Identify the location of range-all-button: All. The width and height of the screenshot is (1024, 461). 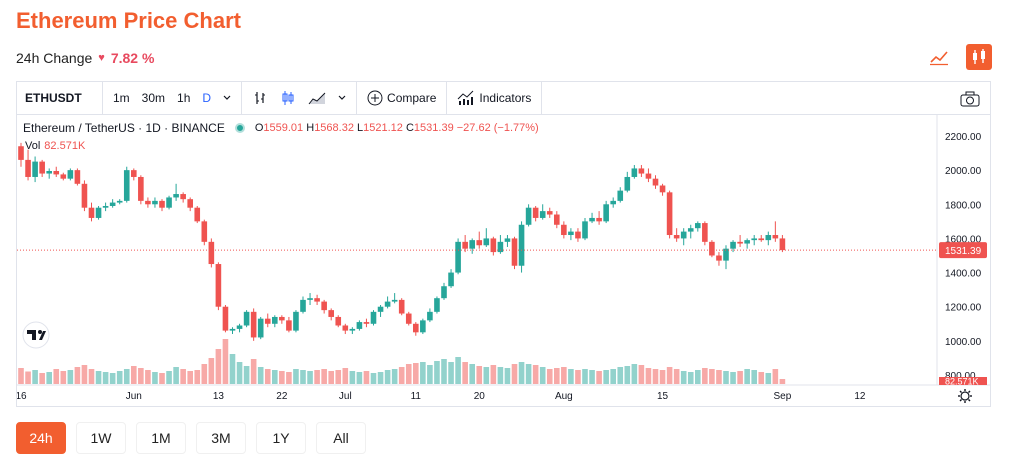
(341, 438).